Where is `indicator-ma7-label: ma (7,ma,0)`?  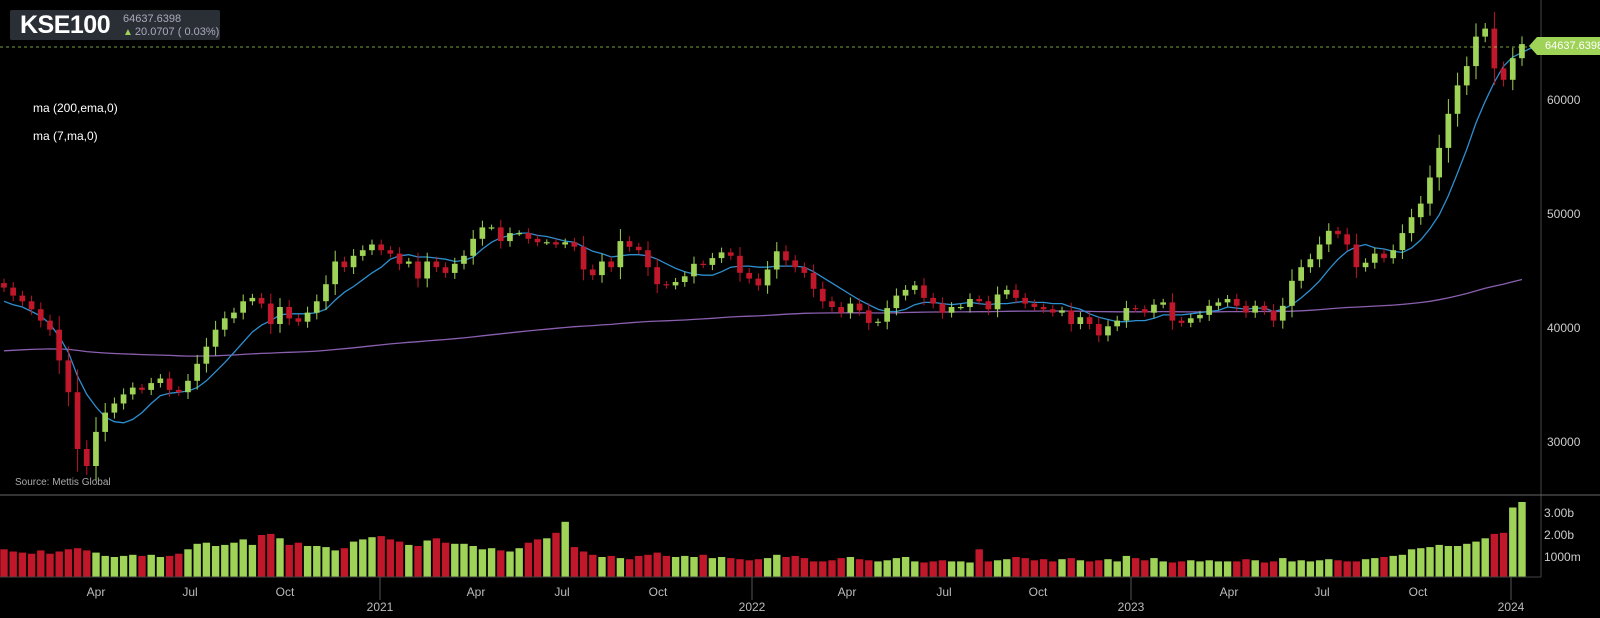 indicator-ma7-label: ma (7,ma,0) is located at coordinates (65, 136).